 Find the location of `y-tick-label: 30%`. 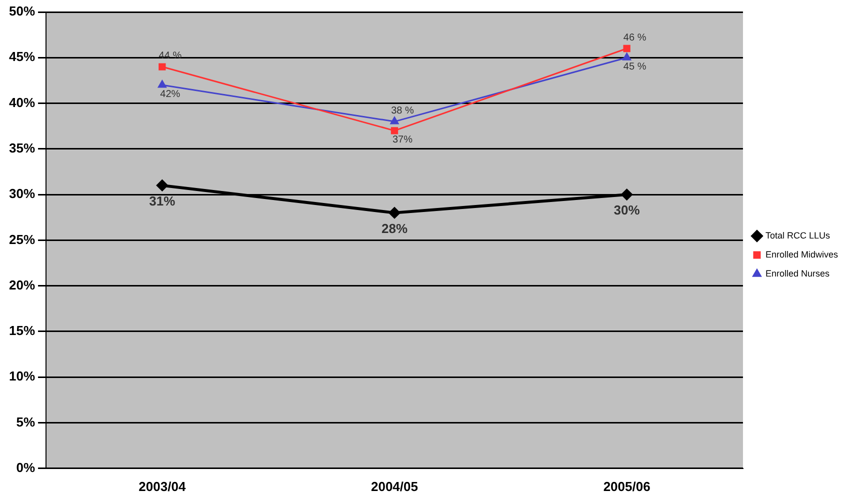

y-tick-label: 30% is located at coordinates (22, 194).